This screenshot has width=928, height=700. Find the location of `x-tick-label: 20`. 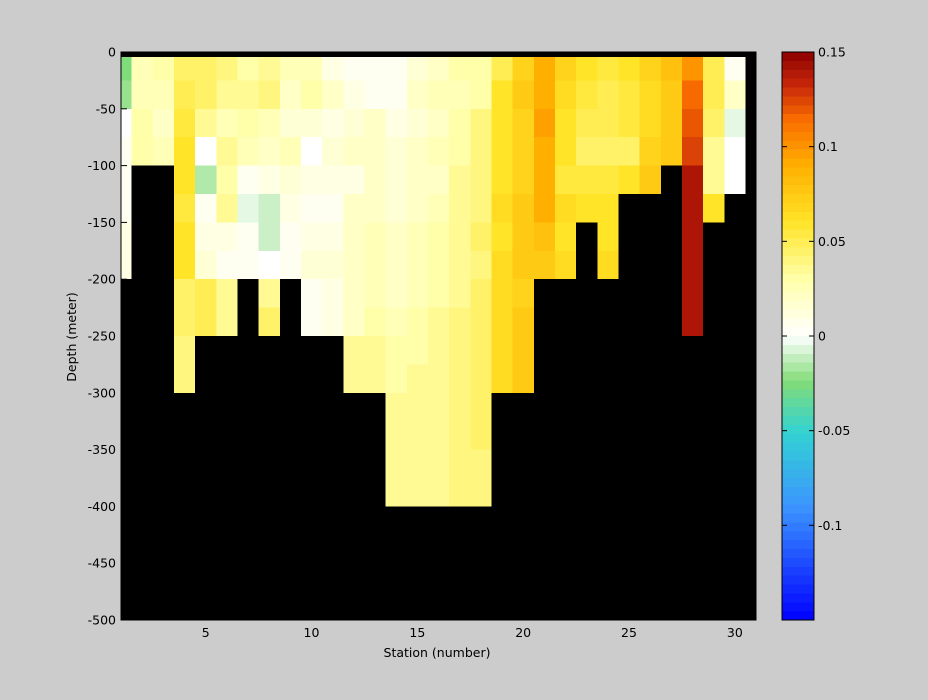

x-tick-label: 20 is located at coordinates (523, 632).